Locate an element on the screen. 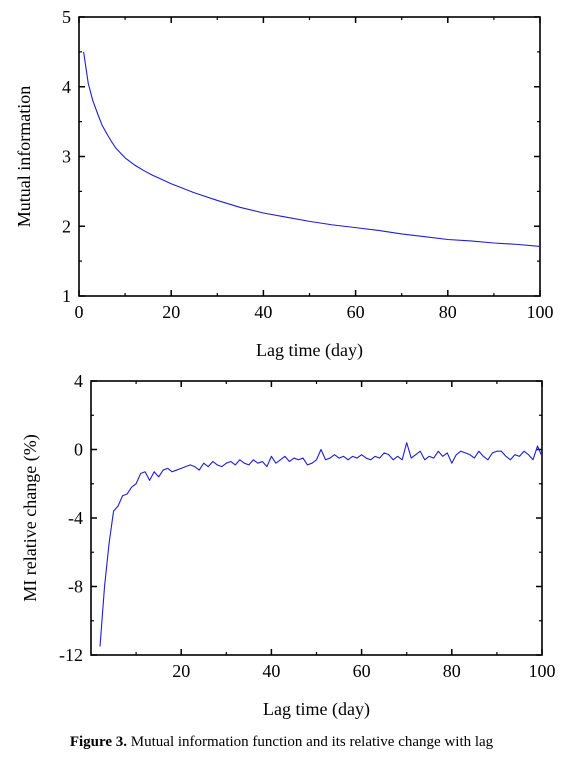  y-tick-label: 0 is located at coordinates (78, 450).